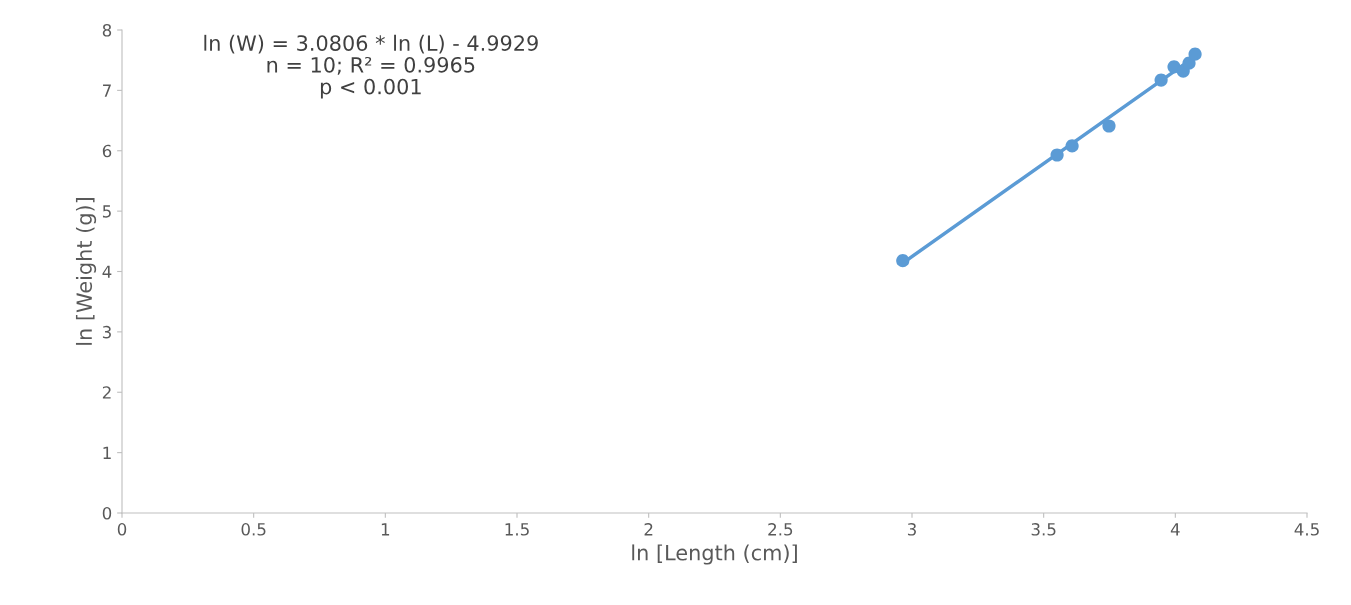 This screenshot has width=1351, height=605. I want to click on y-tick-label: 0, so click(107, 513).